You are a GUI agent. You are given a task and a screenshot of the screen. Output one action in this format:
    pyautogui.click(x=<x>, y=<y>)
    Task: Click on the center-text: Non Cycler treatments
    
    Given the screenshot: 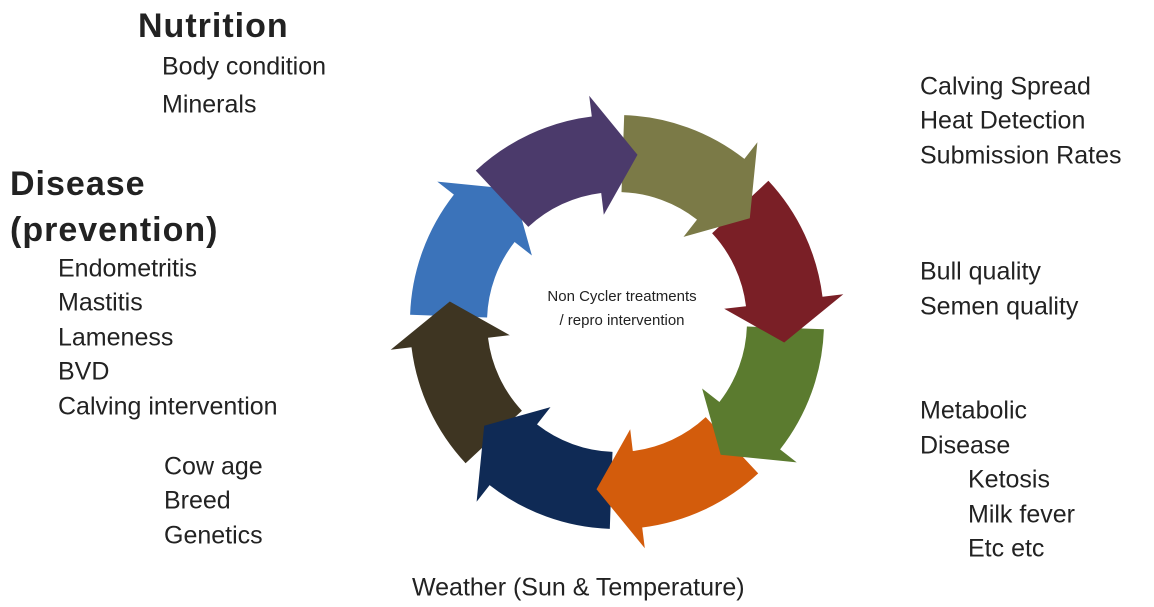 What is the action you would take?
    pyautogui.click(x=621, y=296)
    